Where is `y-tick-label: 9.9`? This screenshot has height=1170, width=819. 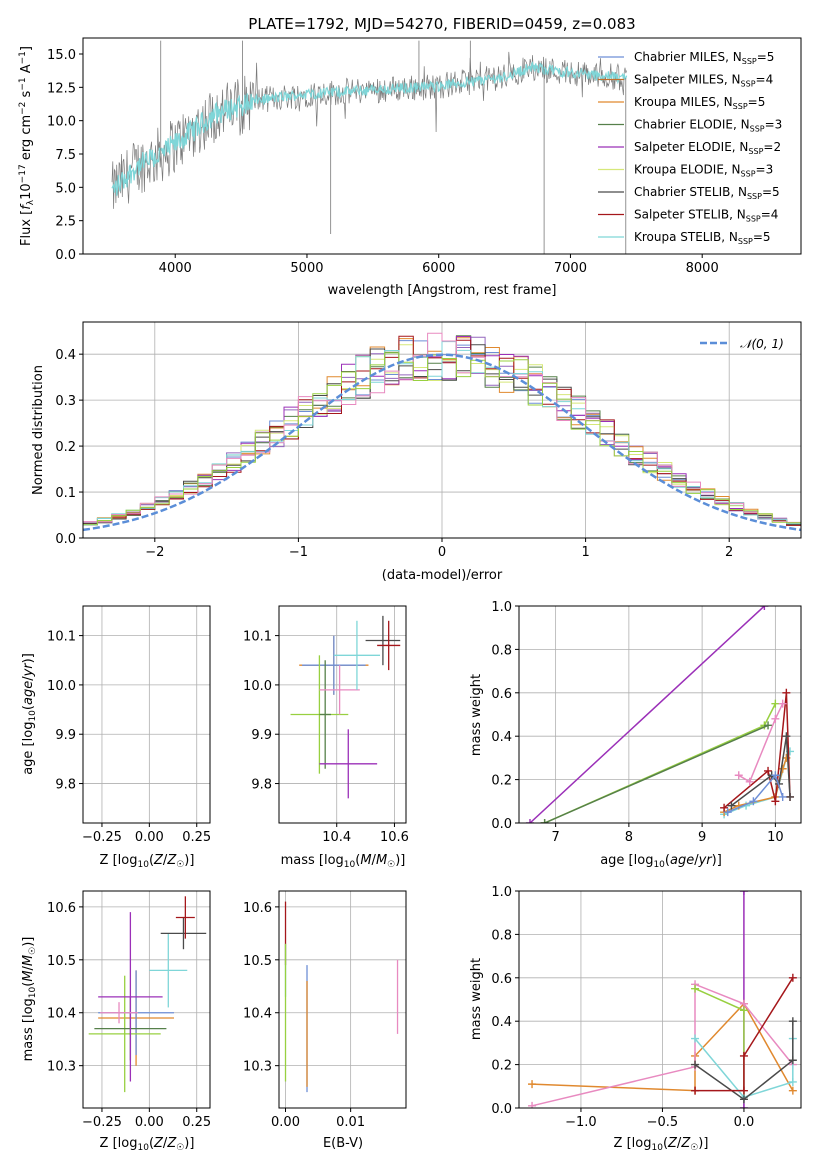
y-tick-label: 9.9 is located at coordinates (65, 735).